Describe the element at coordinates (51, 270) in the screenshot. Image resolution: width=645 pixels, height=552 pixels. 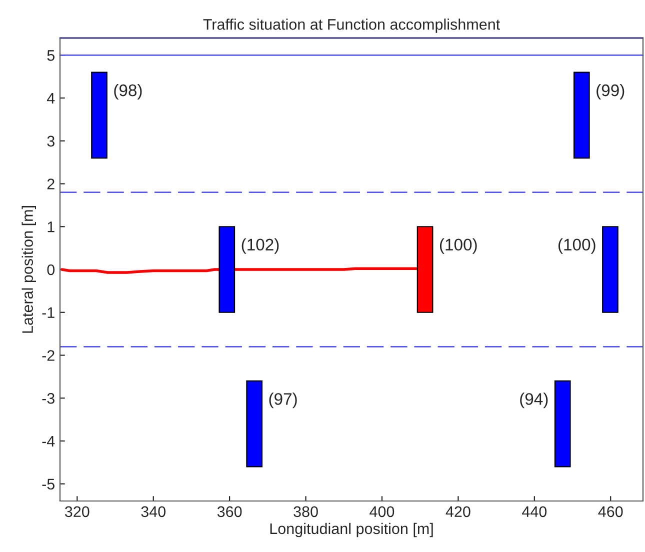
I see `y-tick-label: 0` at that location.